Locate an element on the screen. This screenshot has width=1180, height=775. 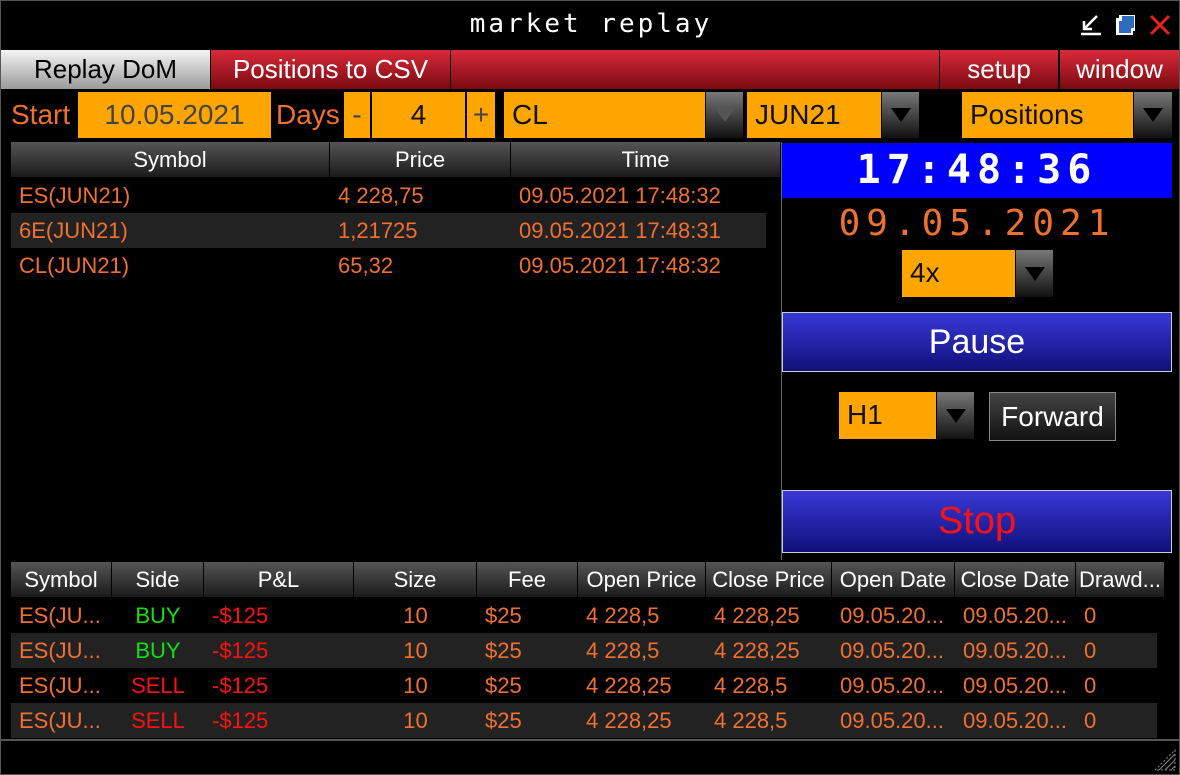
positions-header-cell: Open Price is located at coordinates (642, 579).